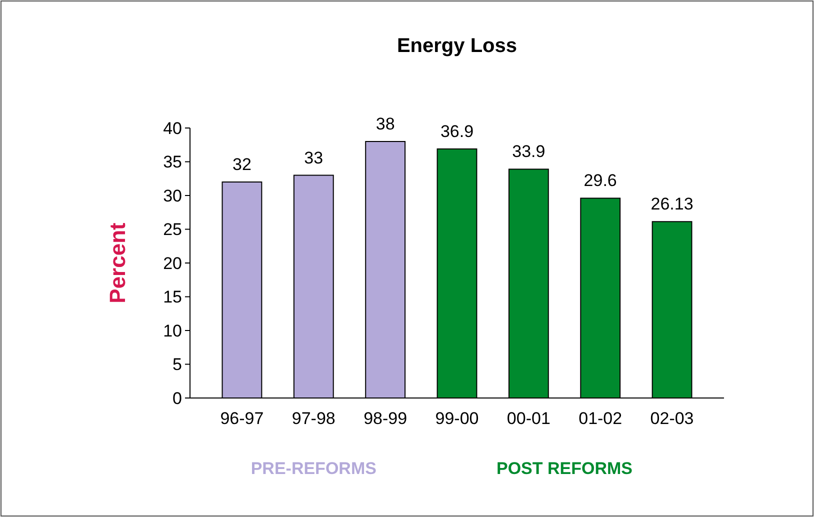 The height and width of the screenshot is (517, 814). I want to click on data-label: 36.9, so click(457, 131).